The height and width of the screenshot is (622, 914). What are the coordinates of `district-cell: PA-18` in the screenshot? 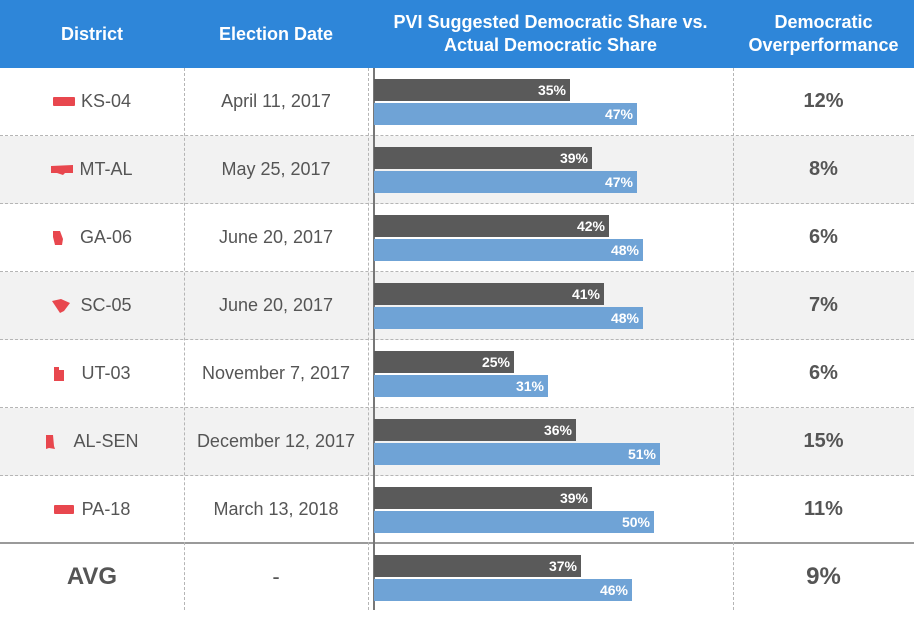 It's located at (92, 509).